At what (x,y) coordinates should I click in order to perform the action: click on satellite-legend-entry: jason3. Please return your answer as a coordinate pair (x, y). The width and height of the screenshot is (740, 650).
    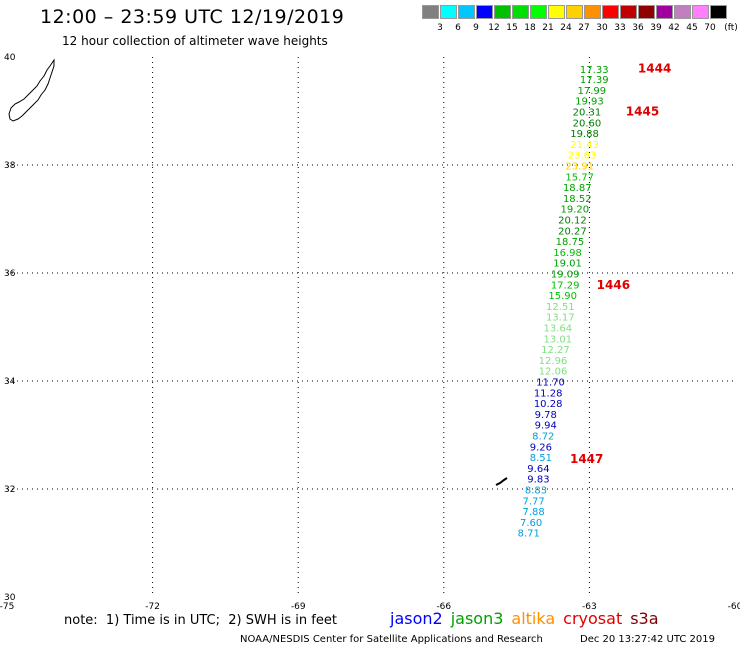
    Looking at the image, I should click on (477, 618).